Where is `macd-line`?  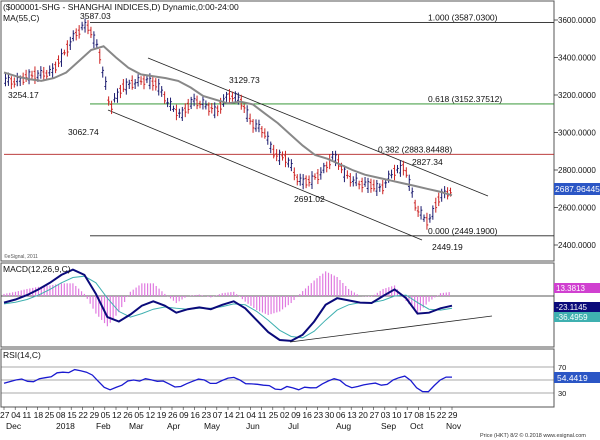
macd-line is located at coordinates (228, 305).